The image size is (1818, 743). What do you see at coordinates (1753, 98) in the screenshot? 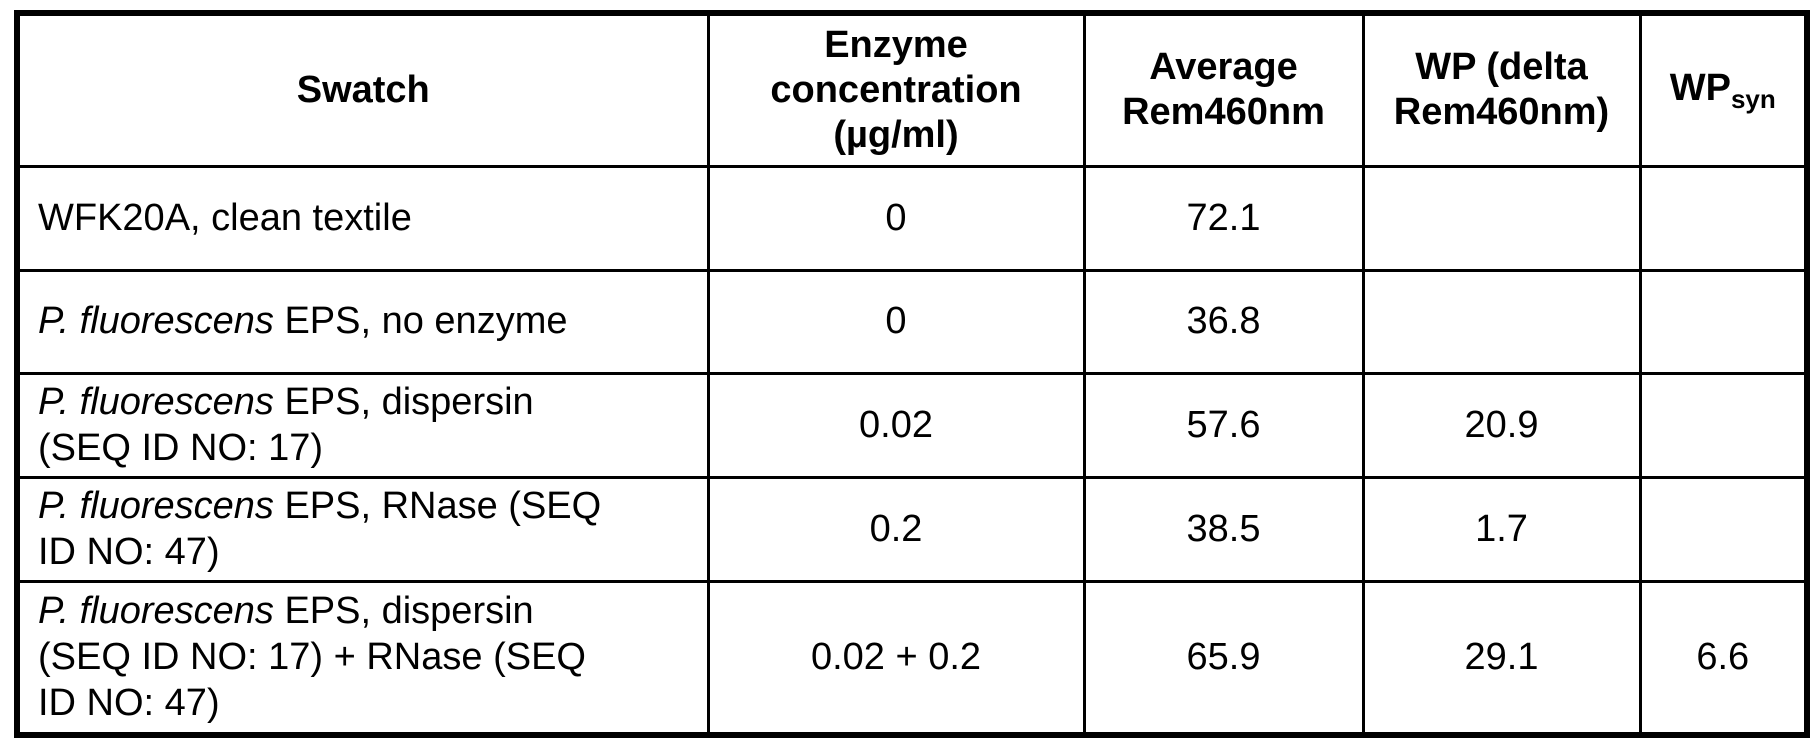
I see `wp-syn-label-subscript: syn` at bounding box center [1753, 98].